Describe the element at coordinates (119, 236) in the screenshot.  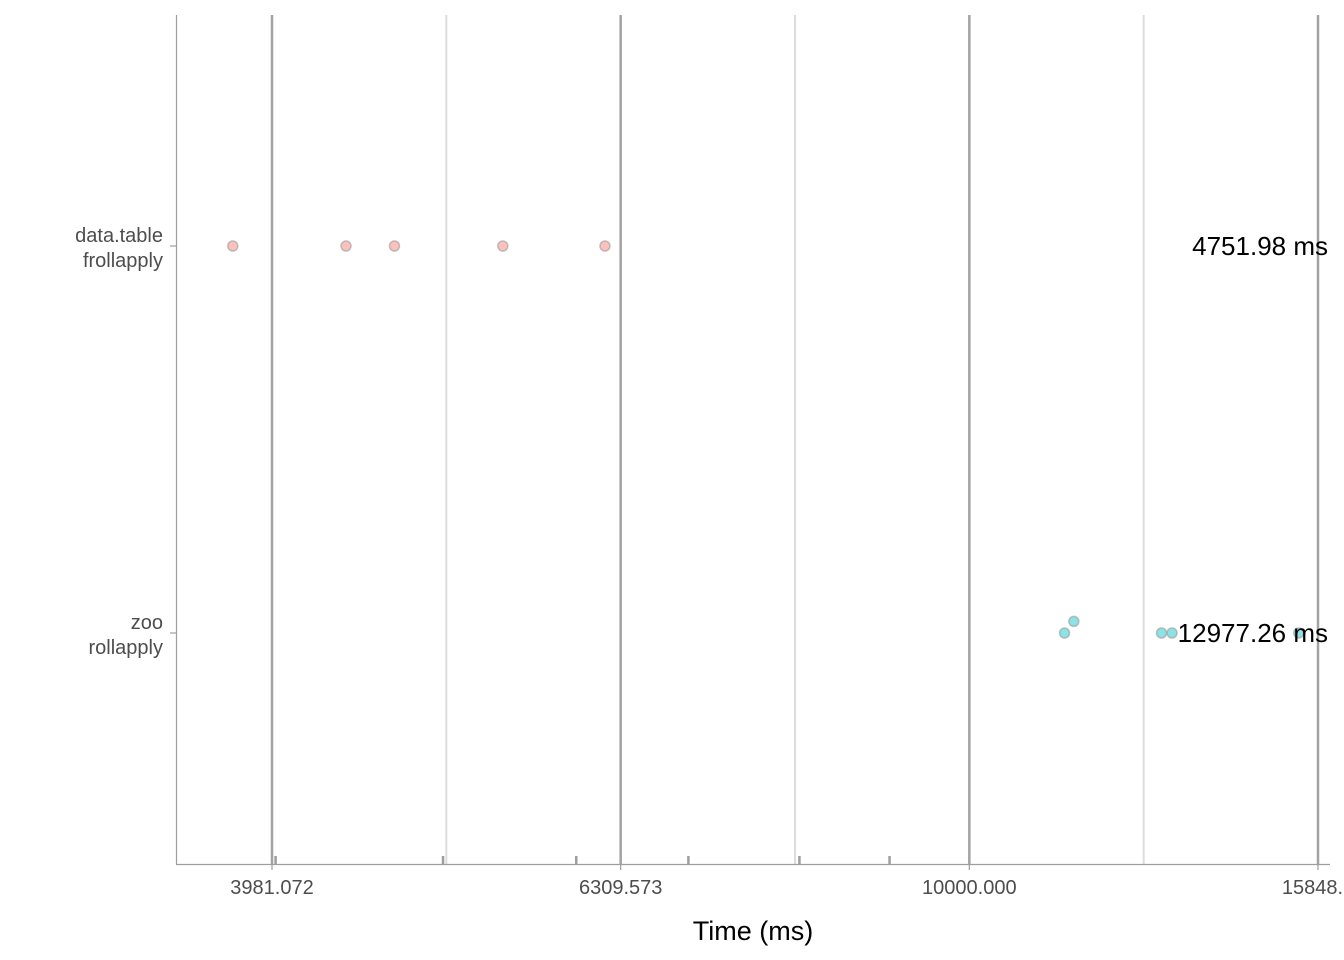
I see `category-label-line: data.table` at that location.